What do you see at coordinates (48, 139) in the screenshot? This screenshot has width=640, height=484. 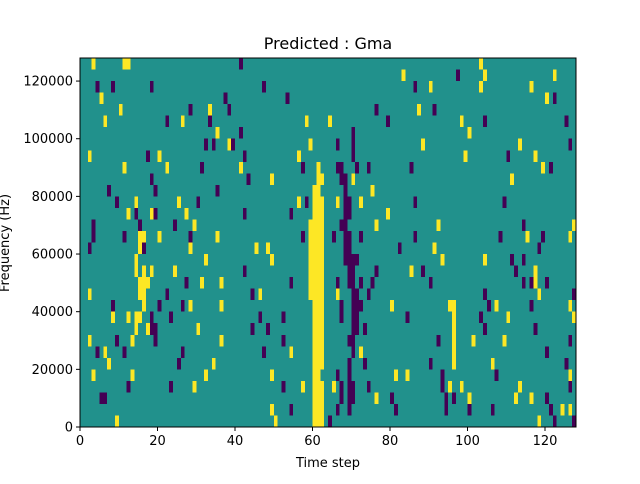 I see `y-tick-label: 100000` at bounding box center [48, 139].